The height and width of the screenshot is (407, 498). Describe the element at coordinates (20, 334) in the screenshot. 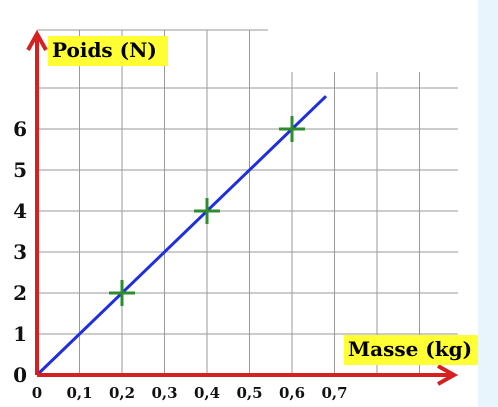

I see `y-tick-label: 1` at that location.